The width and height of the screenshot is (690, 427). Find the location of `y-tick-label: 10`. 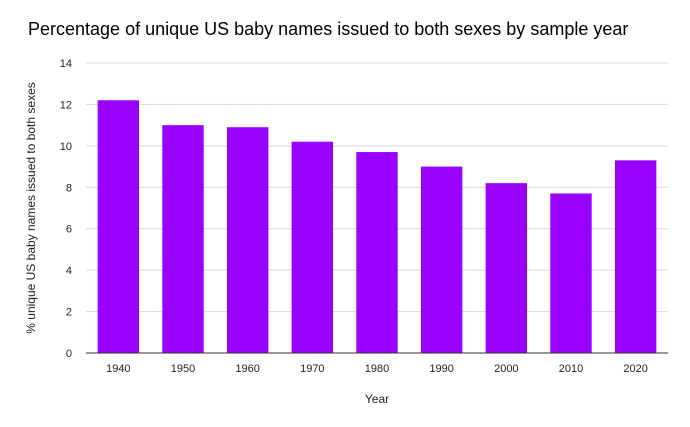

y-tick-label: 10 is located at coordinates (66, 147).